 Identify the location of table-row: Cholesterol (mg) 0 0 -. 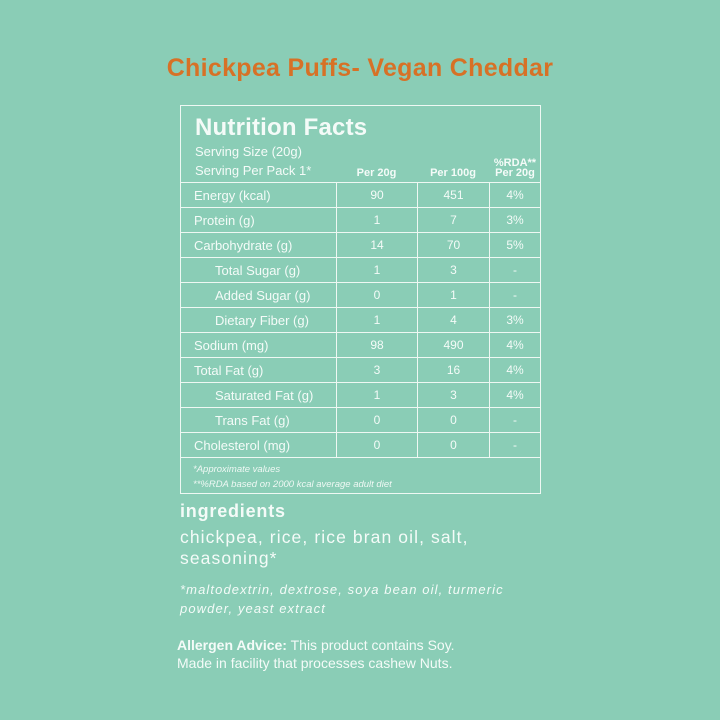
(360, 445).